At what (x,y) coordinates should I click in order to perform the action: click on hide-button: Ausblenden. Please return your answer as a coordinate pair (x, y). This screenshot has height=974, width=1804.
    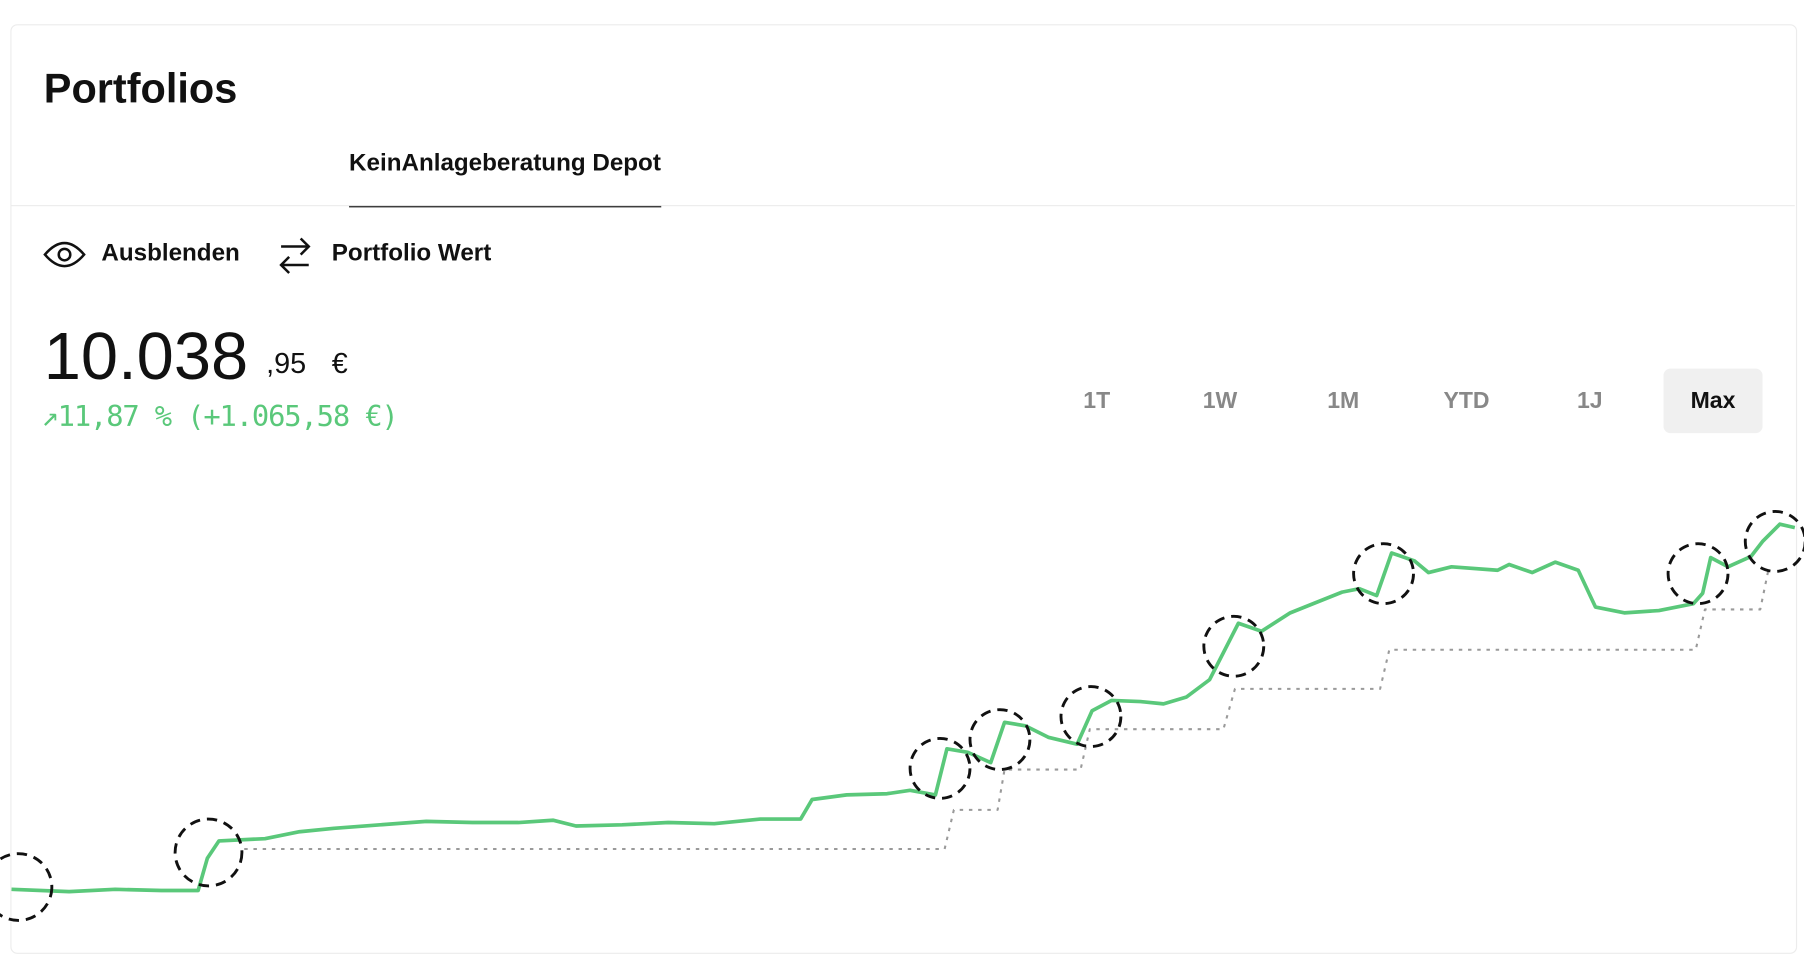
    Looking at the image, I should click on (170, 253).